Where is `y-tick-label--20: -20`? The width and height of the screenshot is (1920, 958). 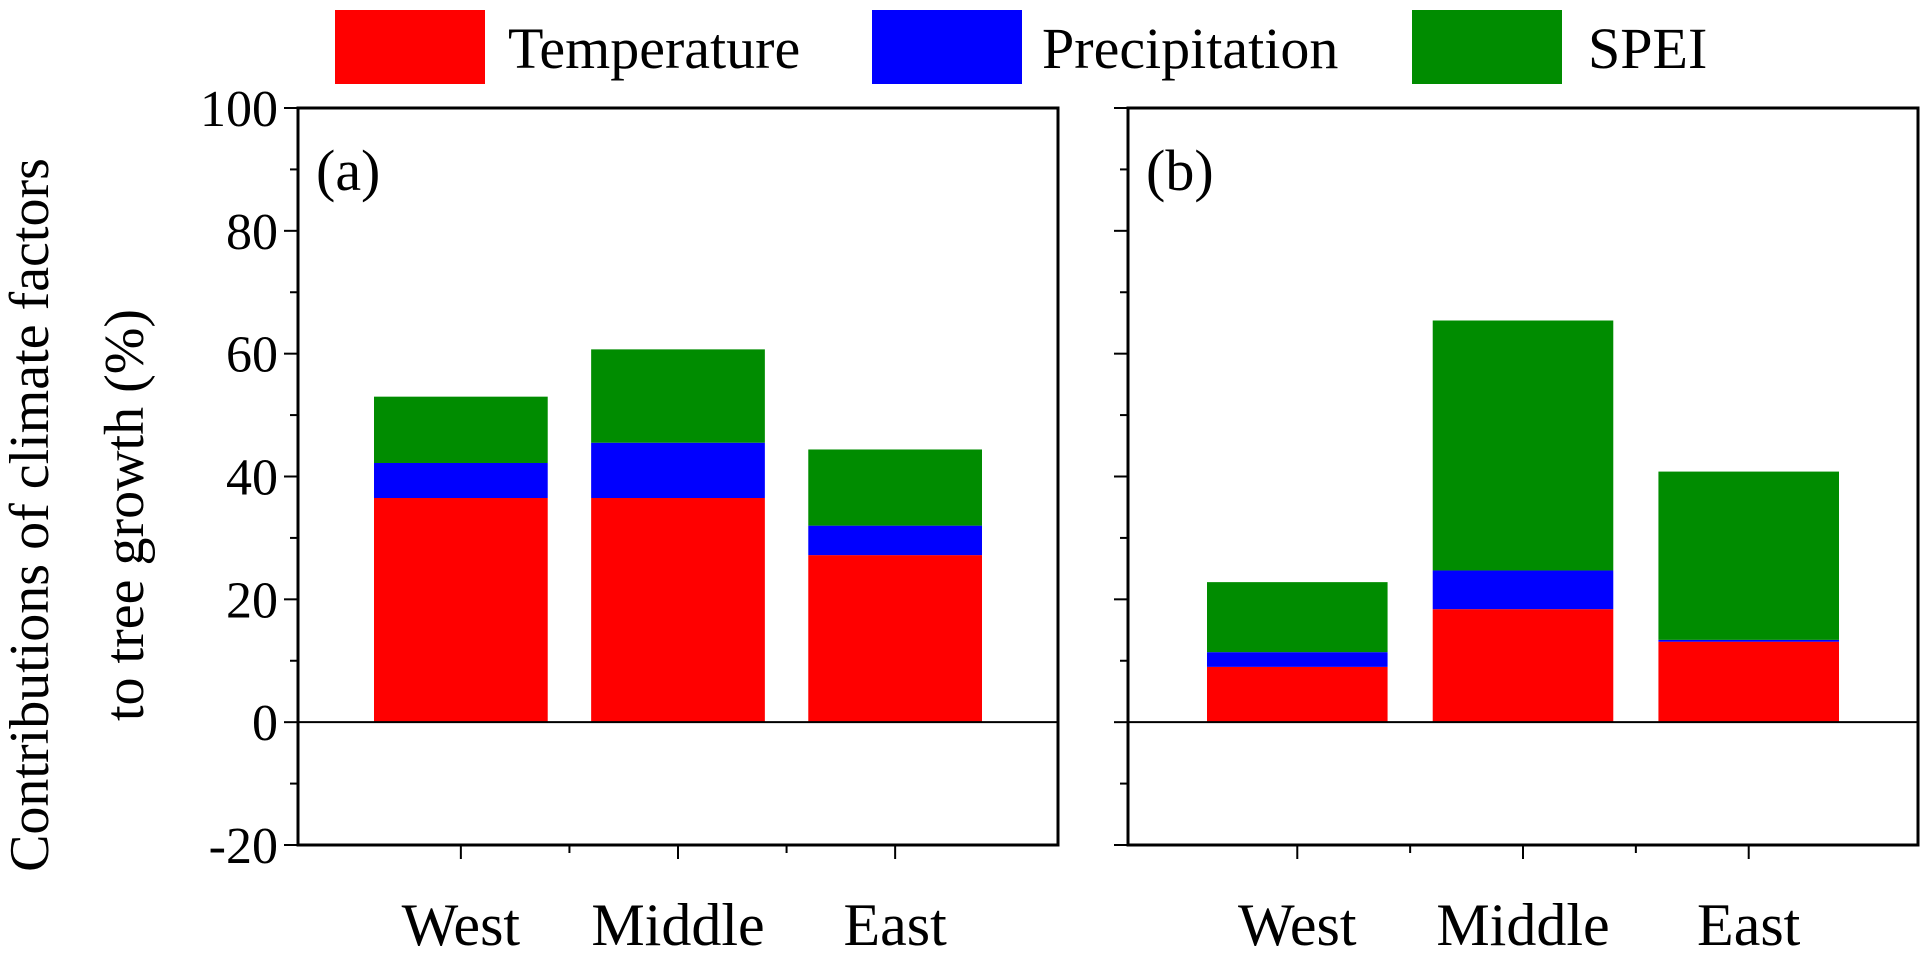
y-tick-label--20: -20 is located at coordinates (243, 846).